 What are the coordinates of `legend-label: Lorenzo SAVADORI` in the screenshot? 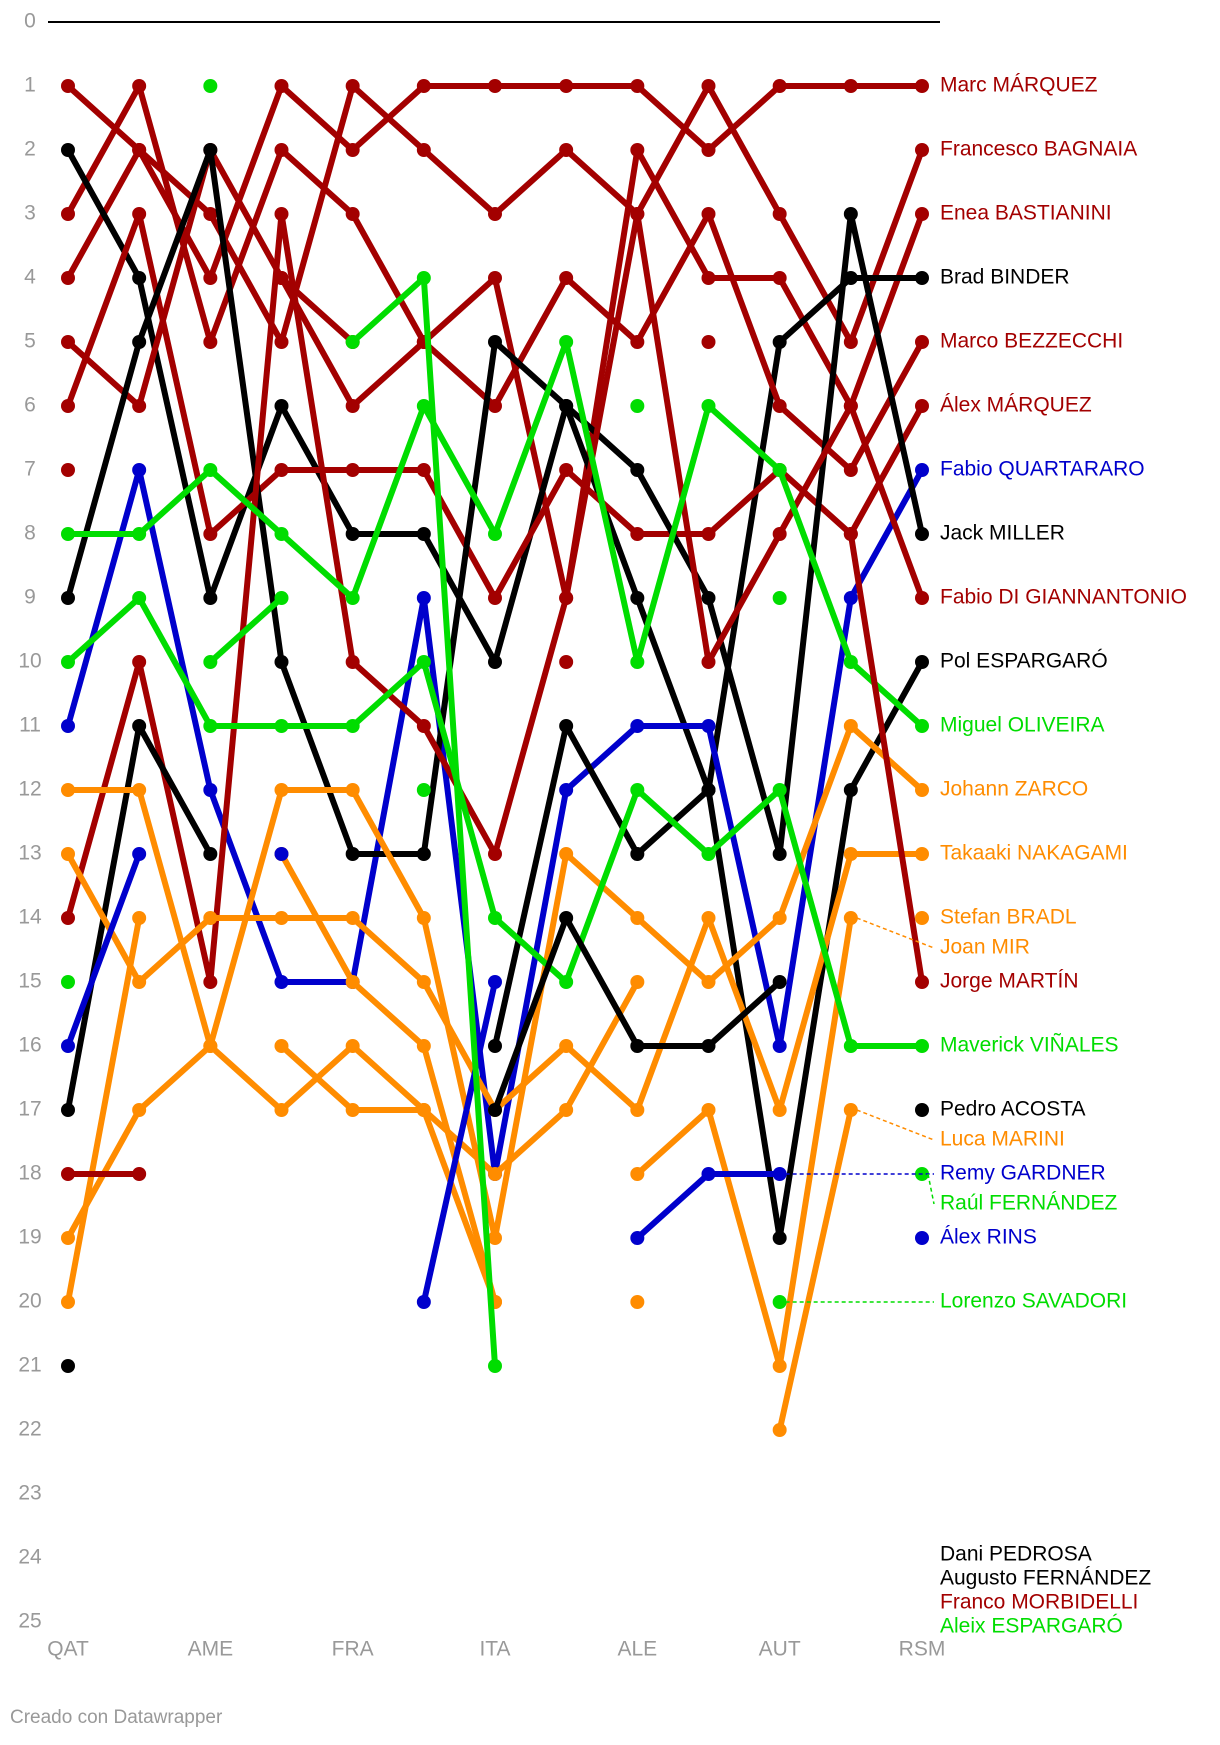 It's located at (1033, 1301).